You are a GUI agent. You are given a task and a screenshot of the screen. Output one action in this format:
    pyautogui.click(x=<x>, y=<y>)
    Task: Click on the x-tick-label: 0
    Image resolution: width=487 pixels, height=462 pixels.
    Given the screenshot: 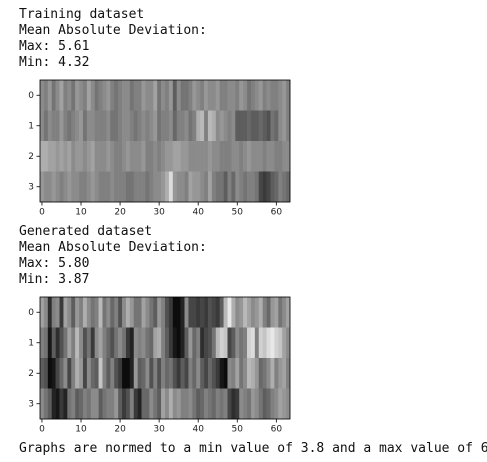 What is the action you would take?
    pyautogui.click(x=42, y=213)
    